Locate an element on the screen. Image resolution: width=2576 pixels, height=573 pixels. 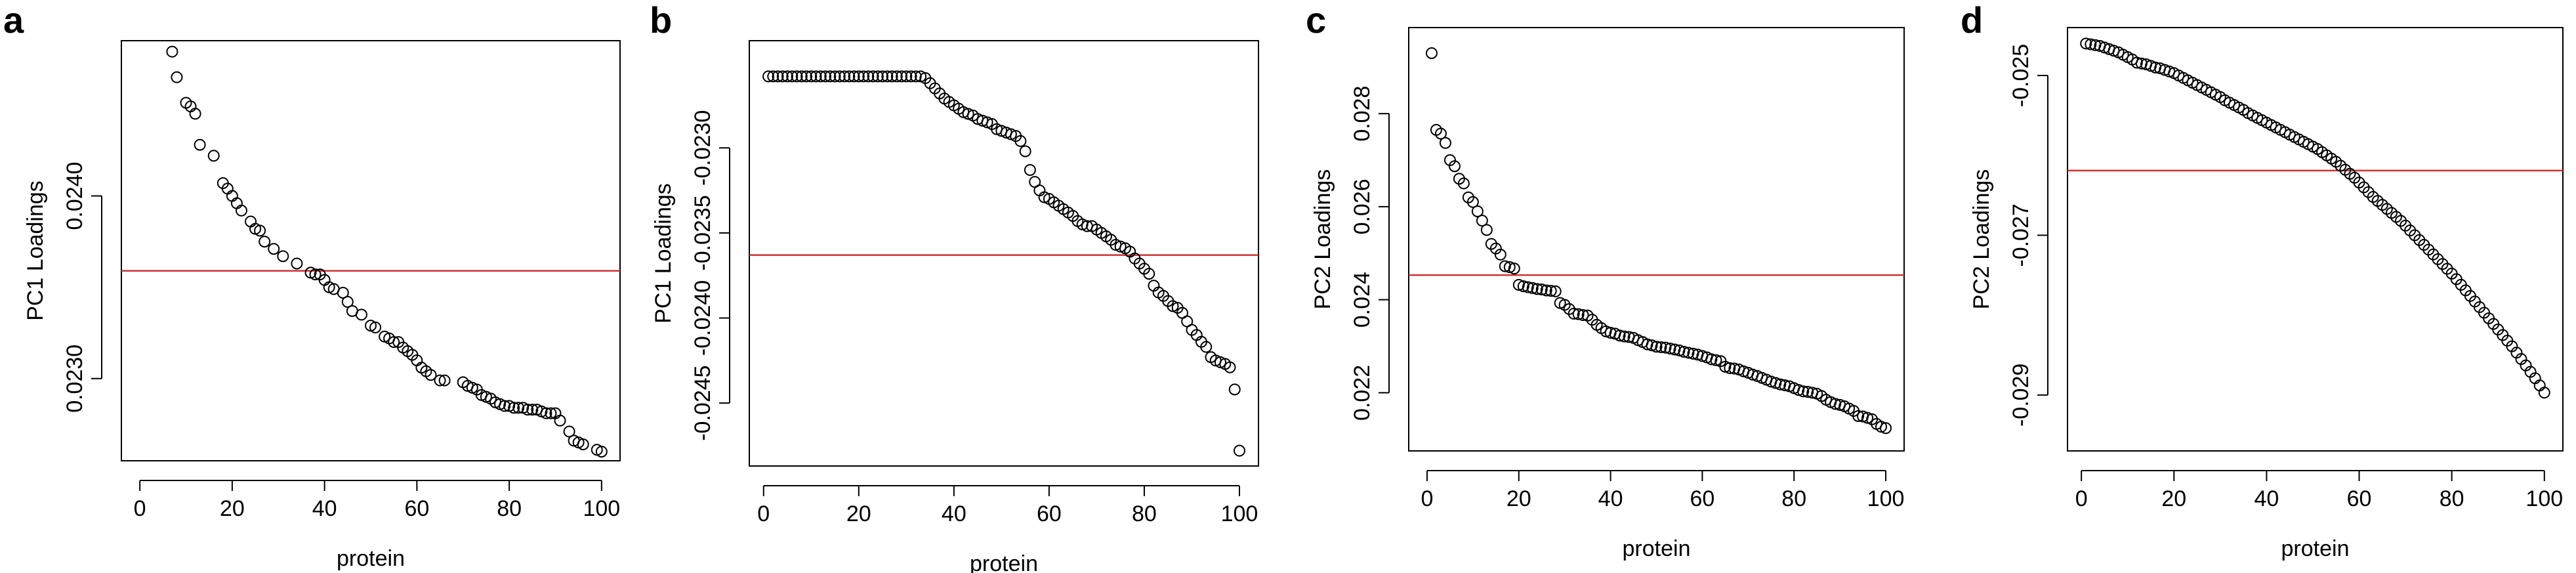
y-axis-title: PC1 Loadings is located at coordinates (663, 253).